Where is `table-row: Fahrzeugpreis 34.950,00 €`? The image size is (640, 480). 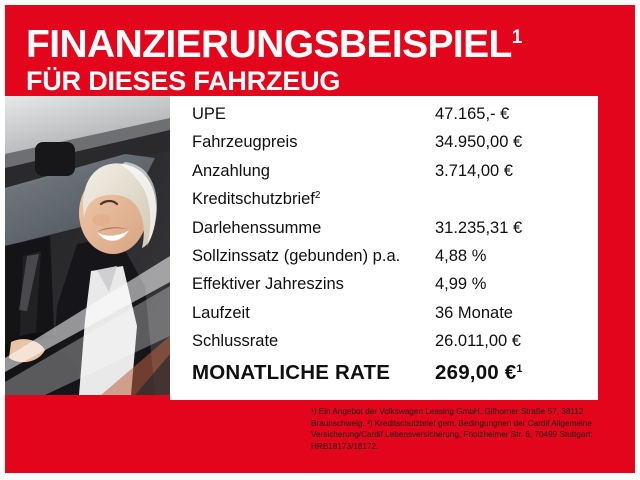 table-row: Fahrzeugpreis 34.950,00 € is located at coordinates (391, 147).